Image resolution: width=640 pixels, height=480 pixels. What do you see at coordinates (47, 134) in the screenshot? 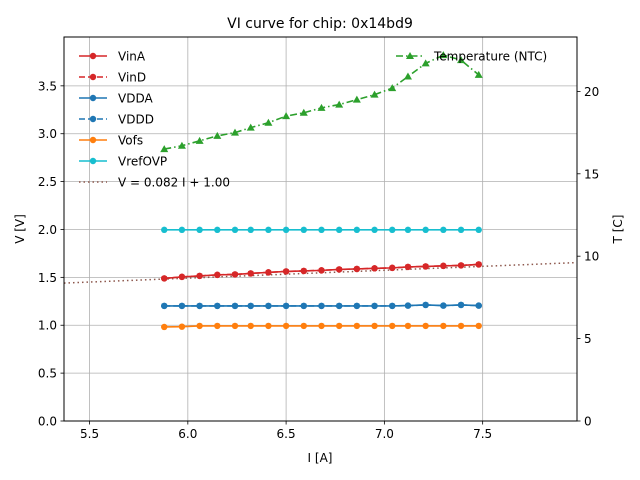
I see `y-tick-label: 3.0` at bounding box center [47, 134].